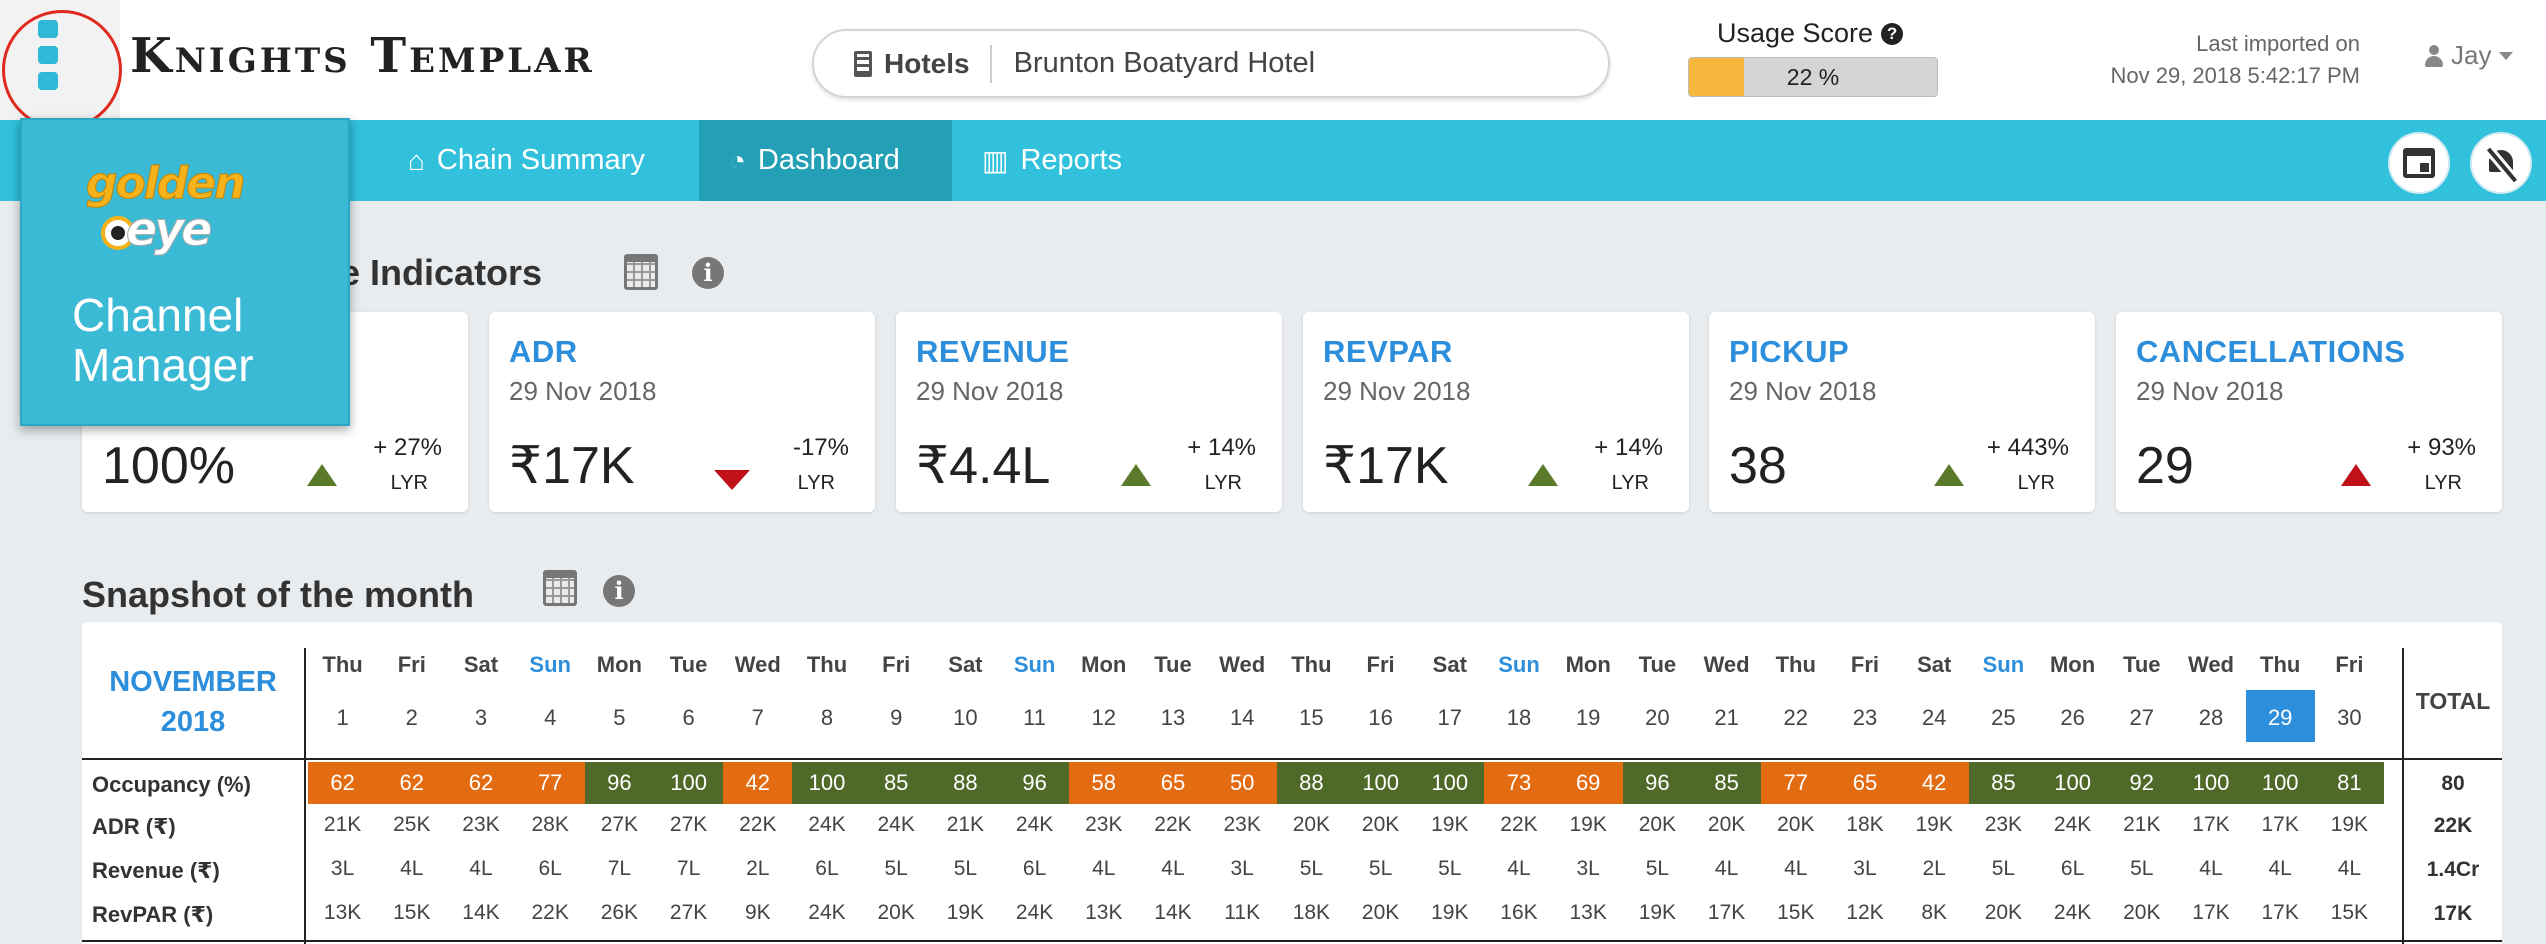 This screenshot has height=944, width=2546. Describe the element at coordinates (550, 824) in the screenshot. I see `table-cell: 28K` at that location.